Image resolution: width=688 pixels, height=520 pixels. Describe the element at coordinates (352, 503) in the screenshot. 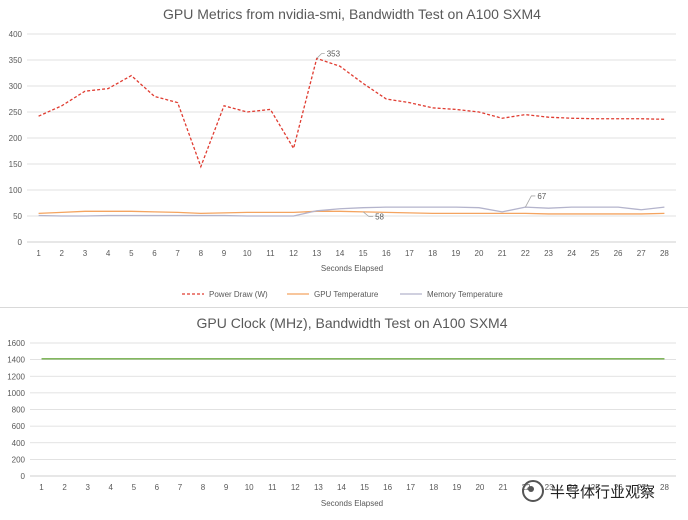

I see `chart2-xlabel: Seconds Elapsed` at that location.